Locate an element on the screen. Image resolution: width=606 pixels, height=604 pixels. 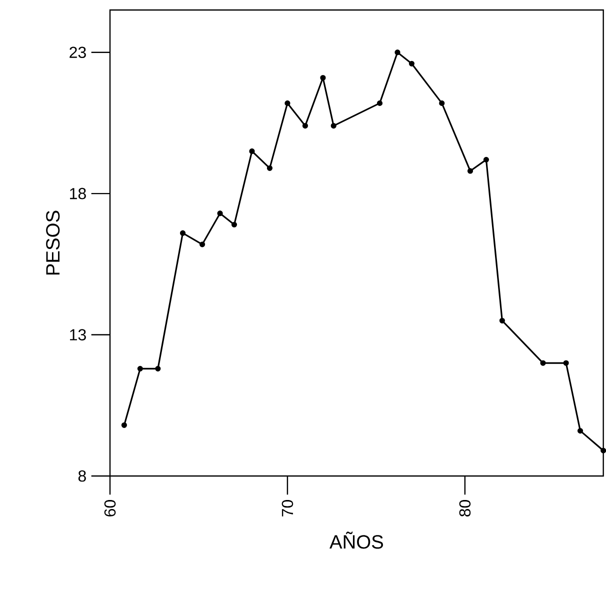
y-tick-label: 8 is located at coordinates (82, 476).